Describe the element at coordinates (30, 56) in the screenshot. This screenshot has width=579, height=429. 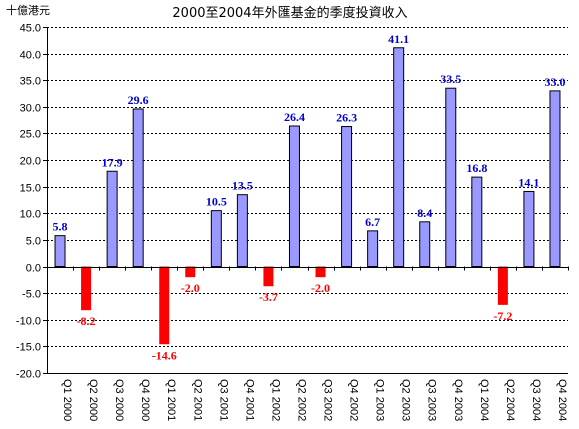
I see `y-tick-label: 40.0` at that location.